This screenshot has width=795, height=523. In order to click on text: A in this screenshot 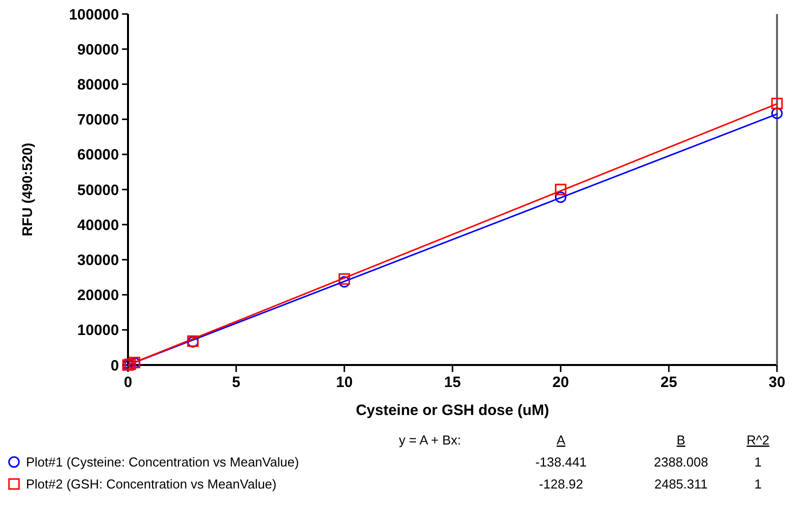, I will do `click(561, 440)`.